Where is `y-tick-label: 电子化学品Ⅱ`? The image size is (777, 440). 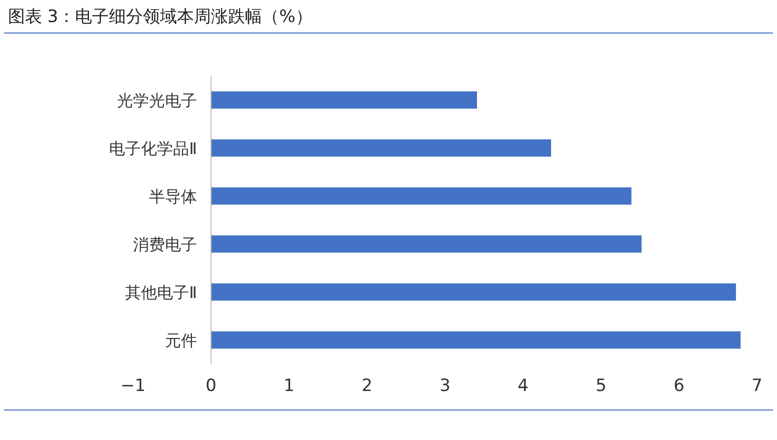 y-tick-label: 电子化学品Ⅱ is located at coordinates (153, 148).